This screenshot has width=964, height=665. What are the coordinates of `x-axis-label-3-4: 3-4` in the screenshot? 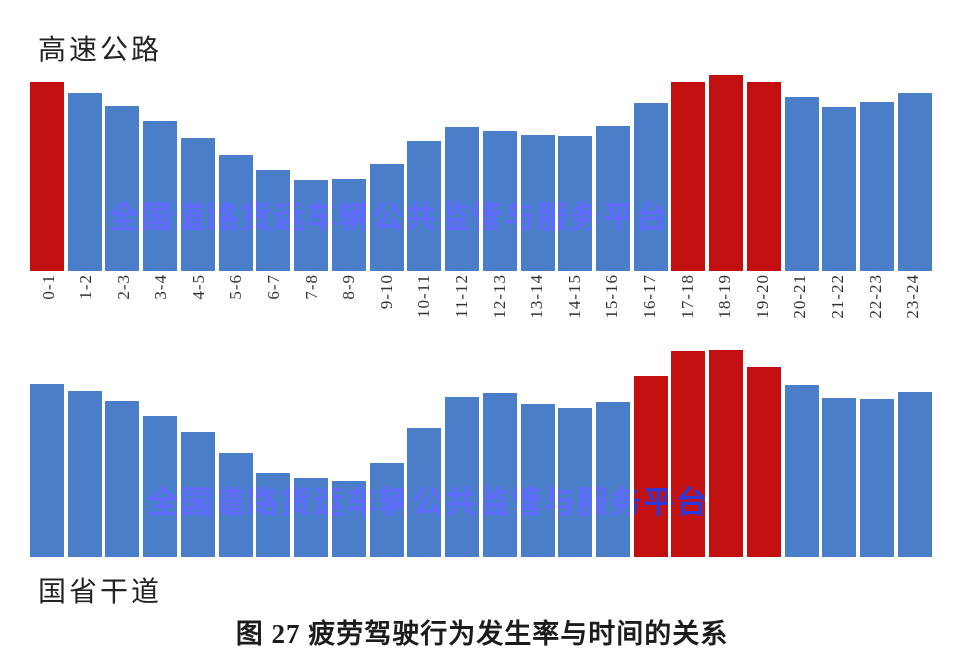 It's located at (161, 287).